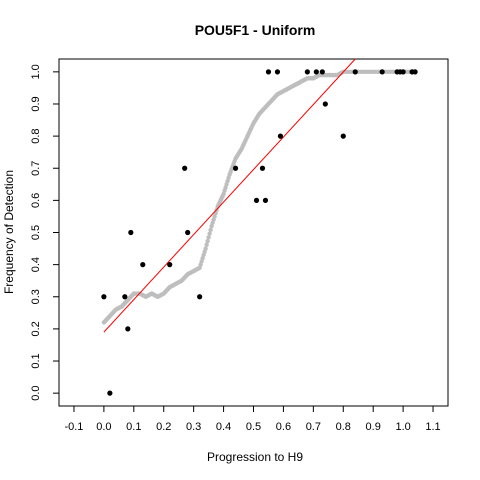  Describe the element at coordinates (36, 328) in the screenshot. I see `y-tick-label: 0.2` at that location.